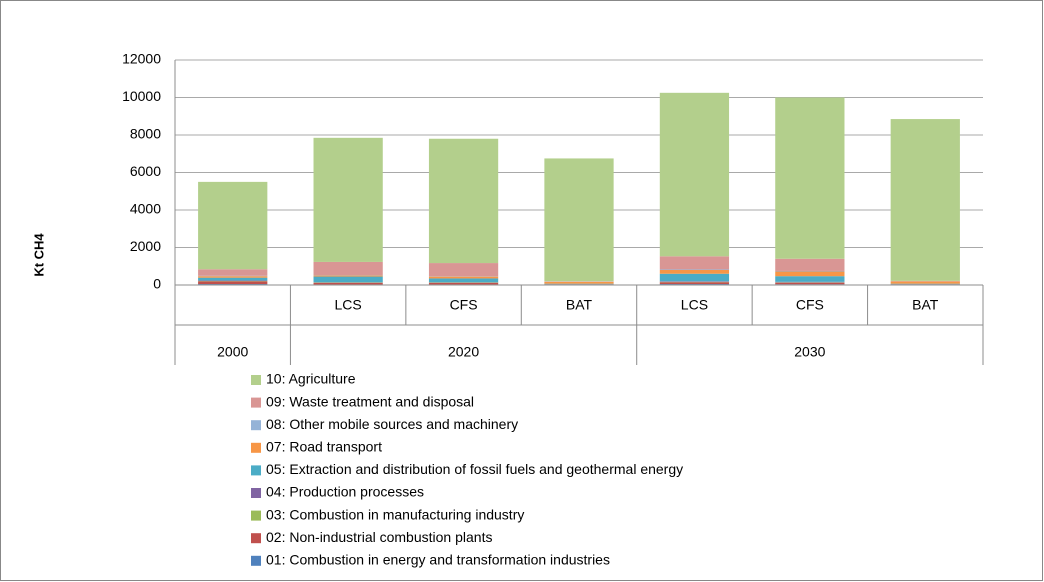  What do you see at coordinates (311, 379) in the screenshot?
I see `legend-label: 10: Agriculture` at bounding box center [311, 379].